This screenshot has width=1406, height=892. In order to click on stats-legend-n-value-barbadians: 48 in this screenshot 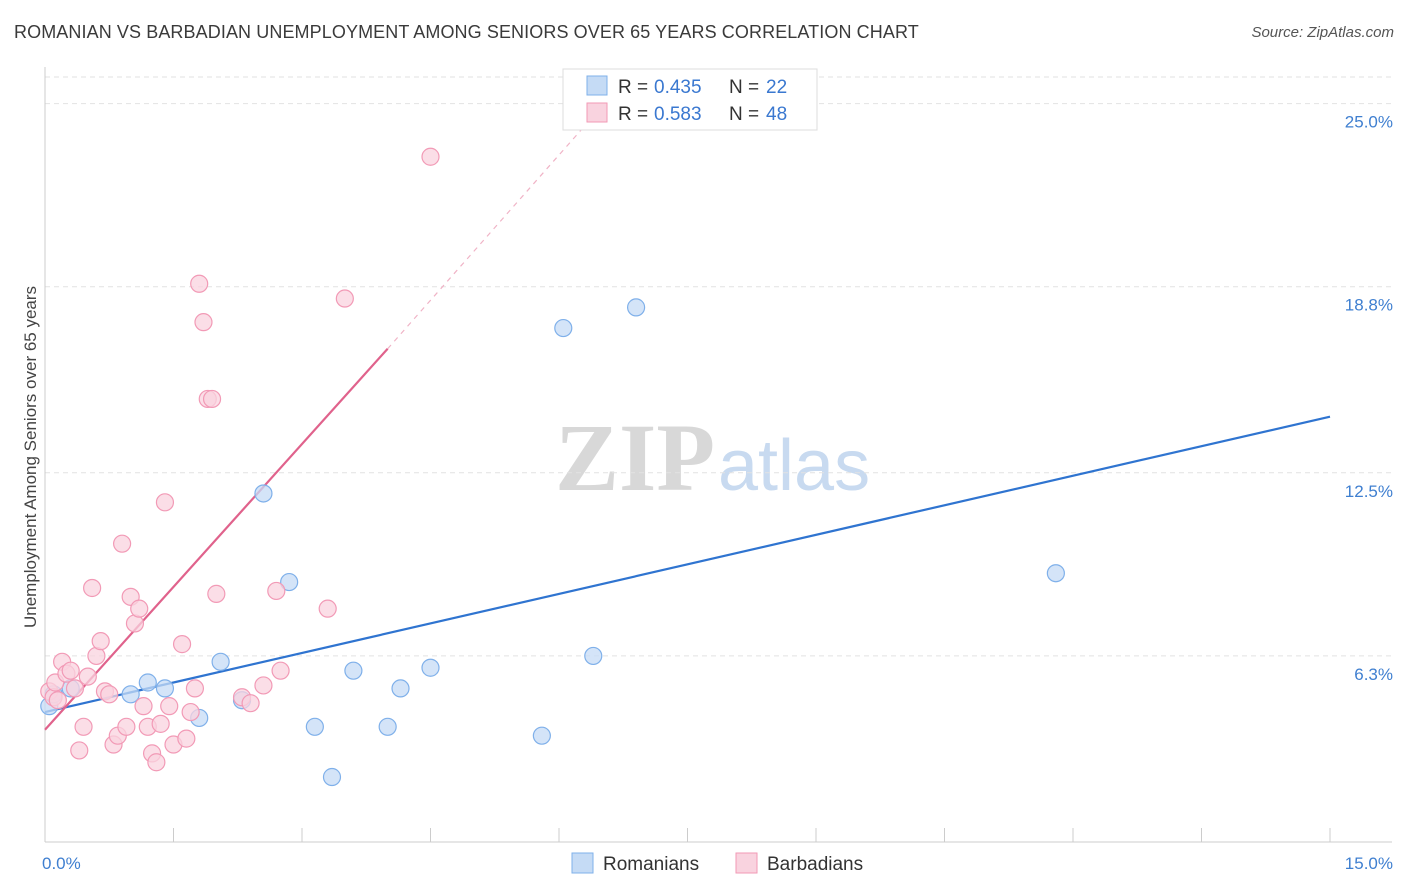, I will do `click(776, 114)`.